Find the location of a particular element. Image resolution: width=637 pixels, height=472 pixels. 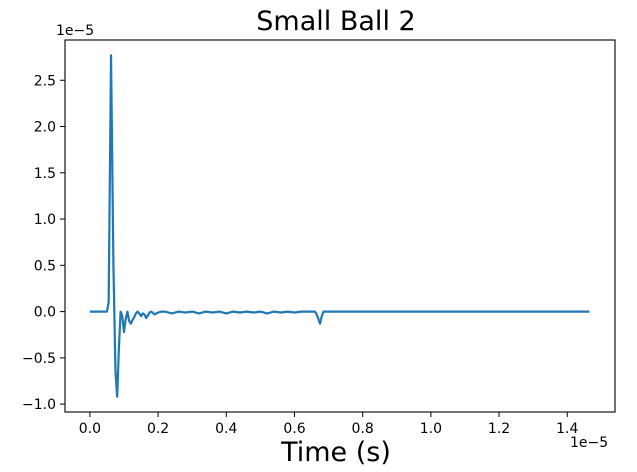

x-axis-offset-label: 1e−5 is located at coordinates (589, 443).